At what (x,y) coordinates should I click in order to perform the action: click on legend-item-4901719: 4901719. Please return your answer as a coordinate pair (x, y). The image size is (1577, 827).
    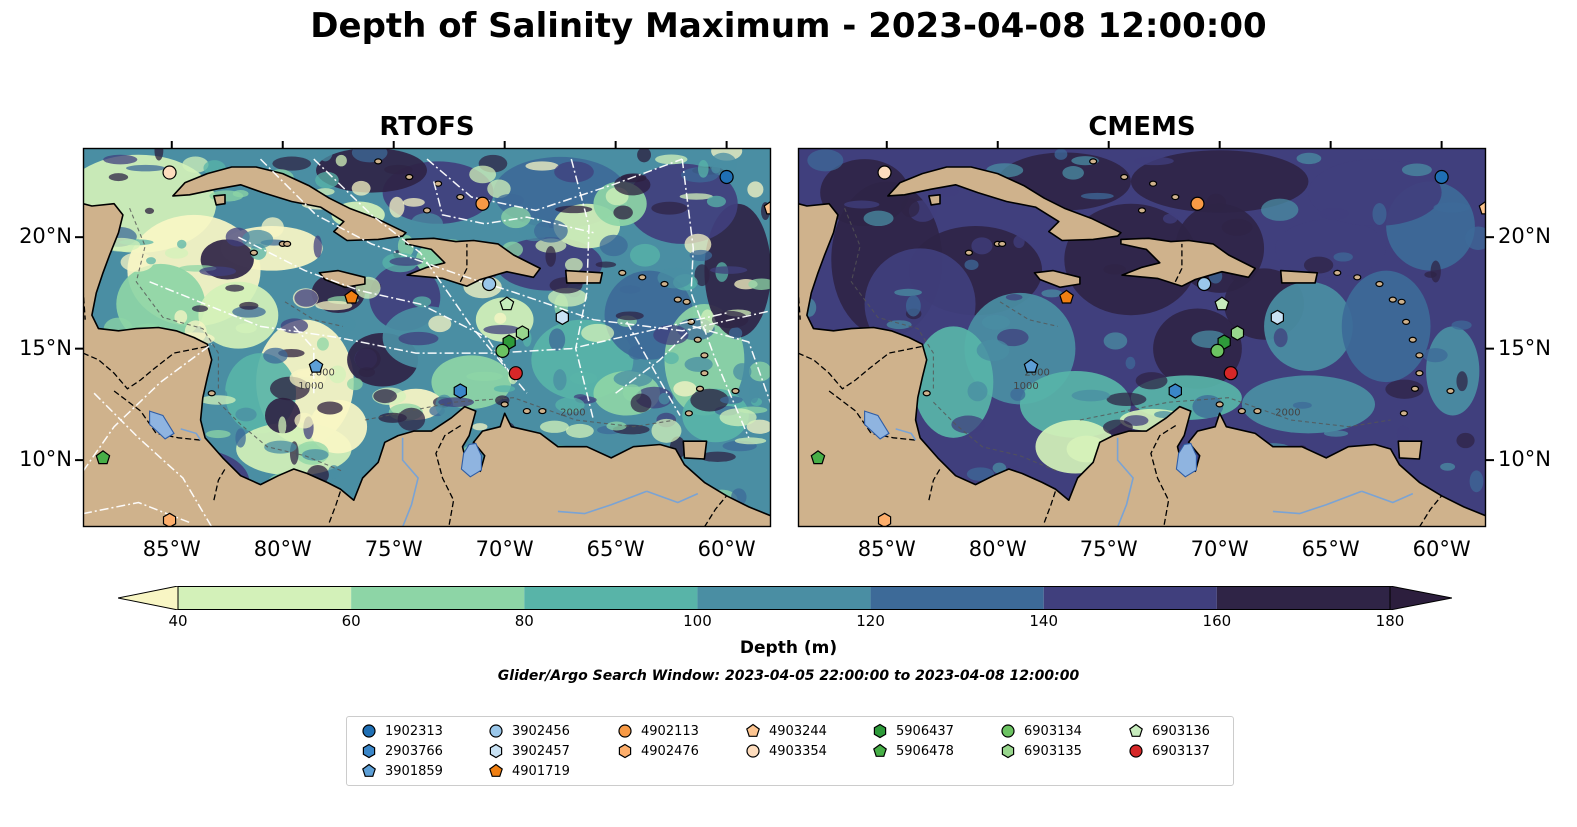
    Looking at the image, I should click on (529, 771).